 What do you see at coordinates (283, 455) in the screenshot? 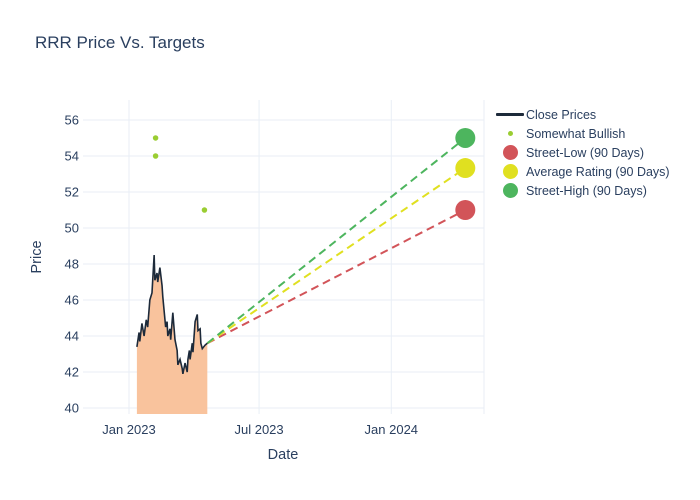
I see `x-axis-title: Date` at bounding box center [283, 455].